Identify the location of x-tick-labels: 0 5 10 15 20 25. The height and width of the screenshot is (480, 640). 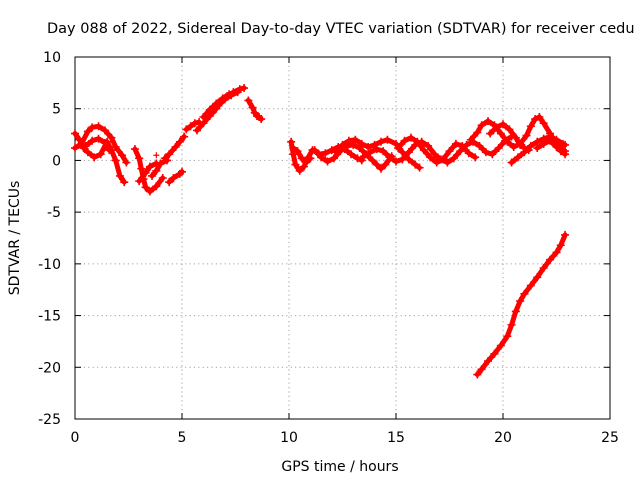
(345, 438).